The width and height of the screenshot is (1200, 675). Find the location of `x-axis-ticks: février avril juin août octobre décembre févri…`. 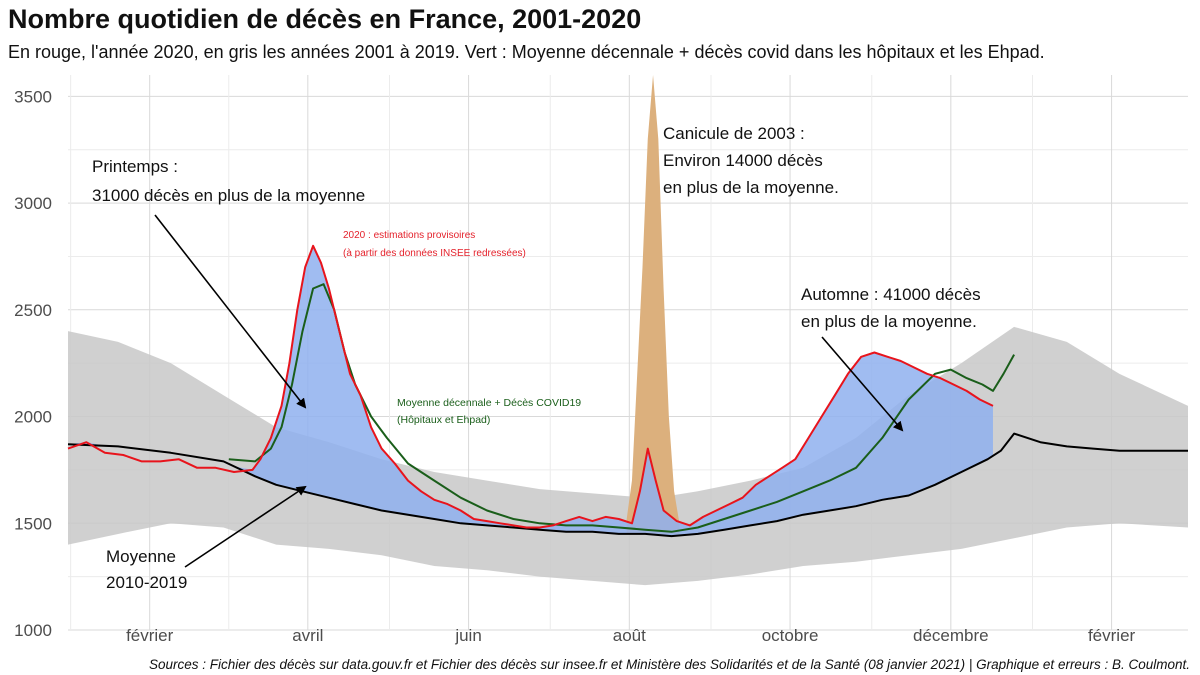

x-axis-ticks: février avril juin août octobre décembre févri… is located at coordinates (630, 635).